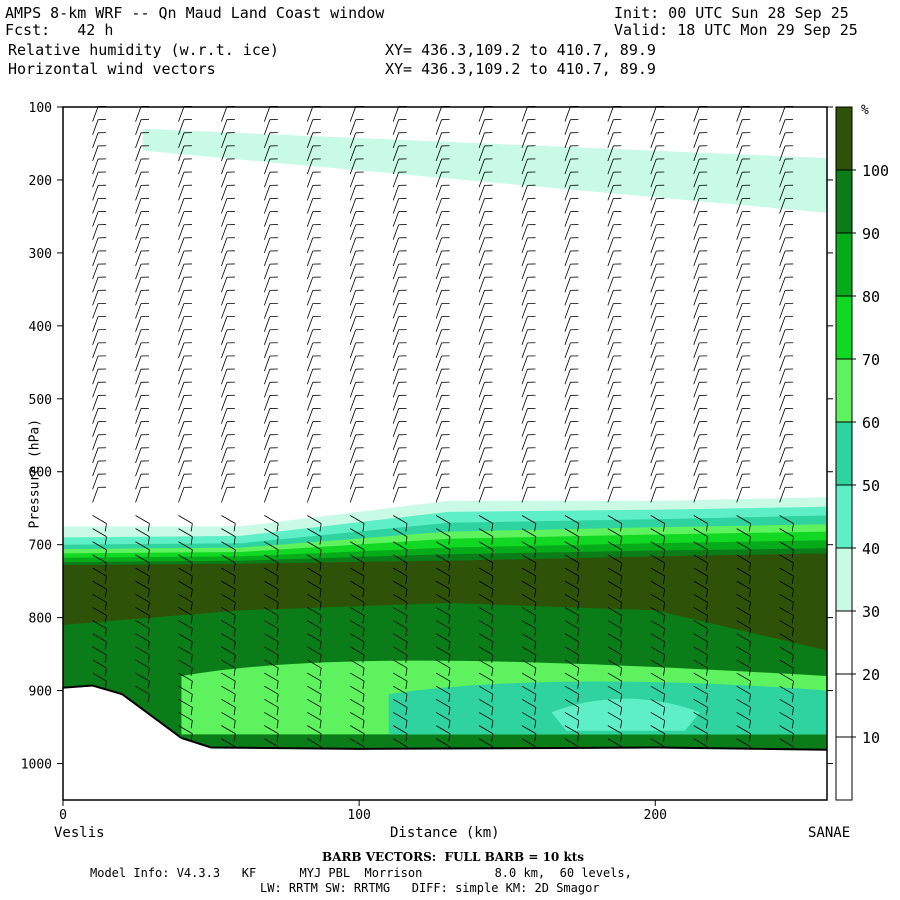 The height and width of the screenshot is (900, 900). Describe the element at coordinates (871, 360) in the screenshot. I see `colorbar-label: 70` at that location.